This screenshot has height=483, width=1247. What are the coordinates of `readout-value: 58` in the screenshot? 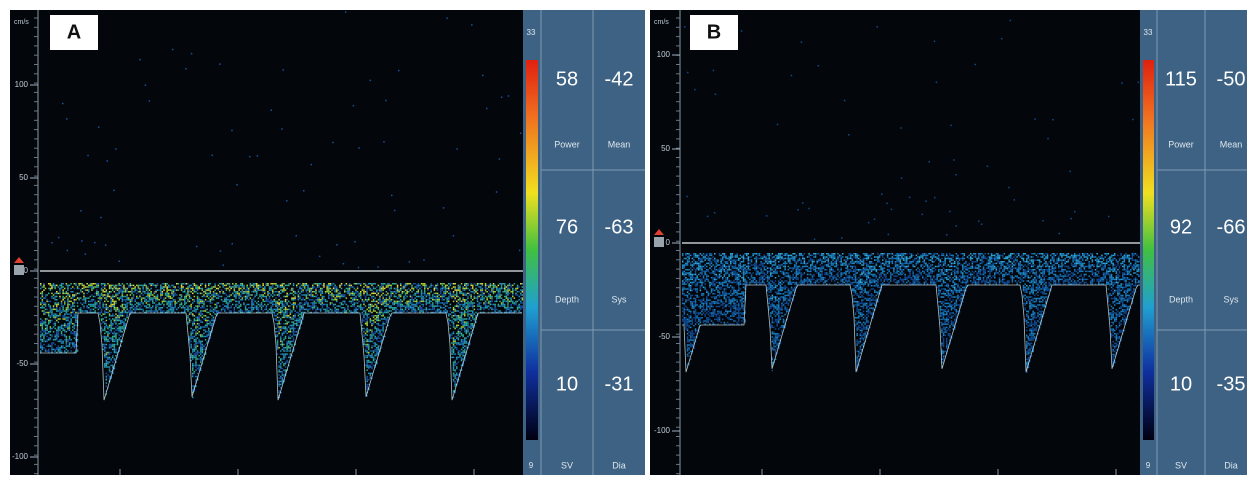 It's located at (567, 79).